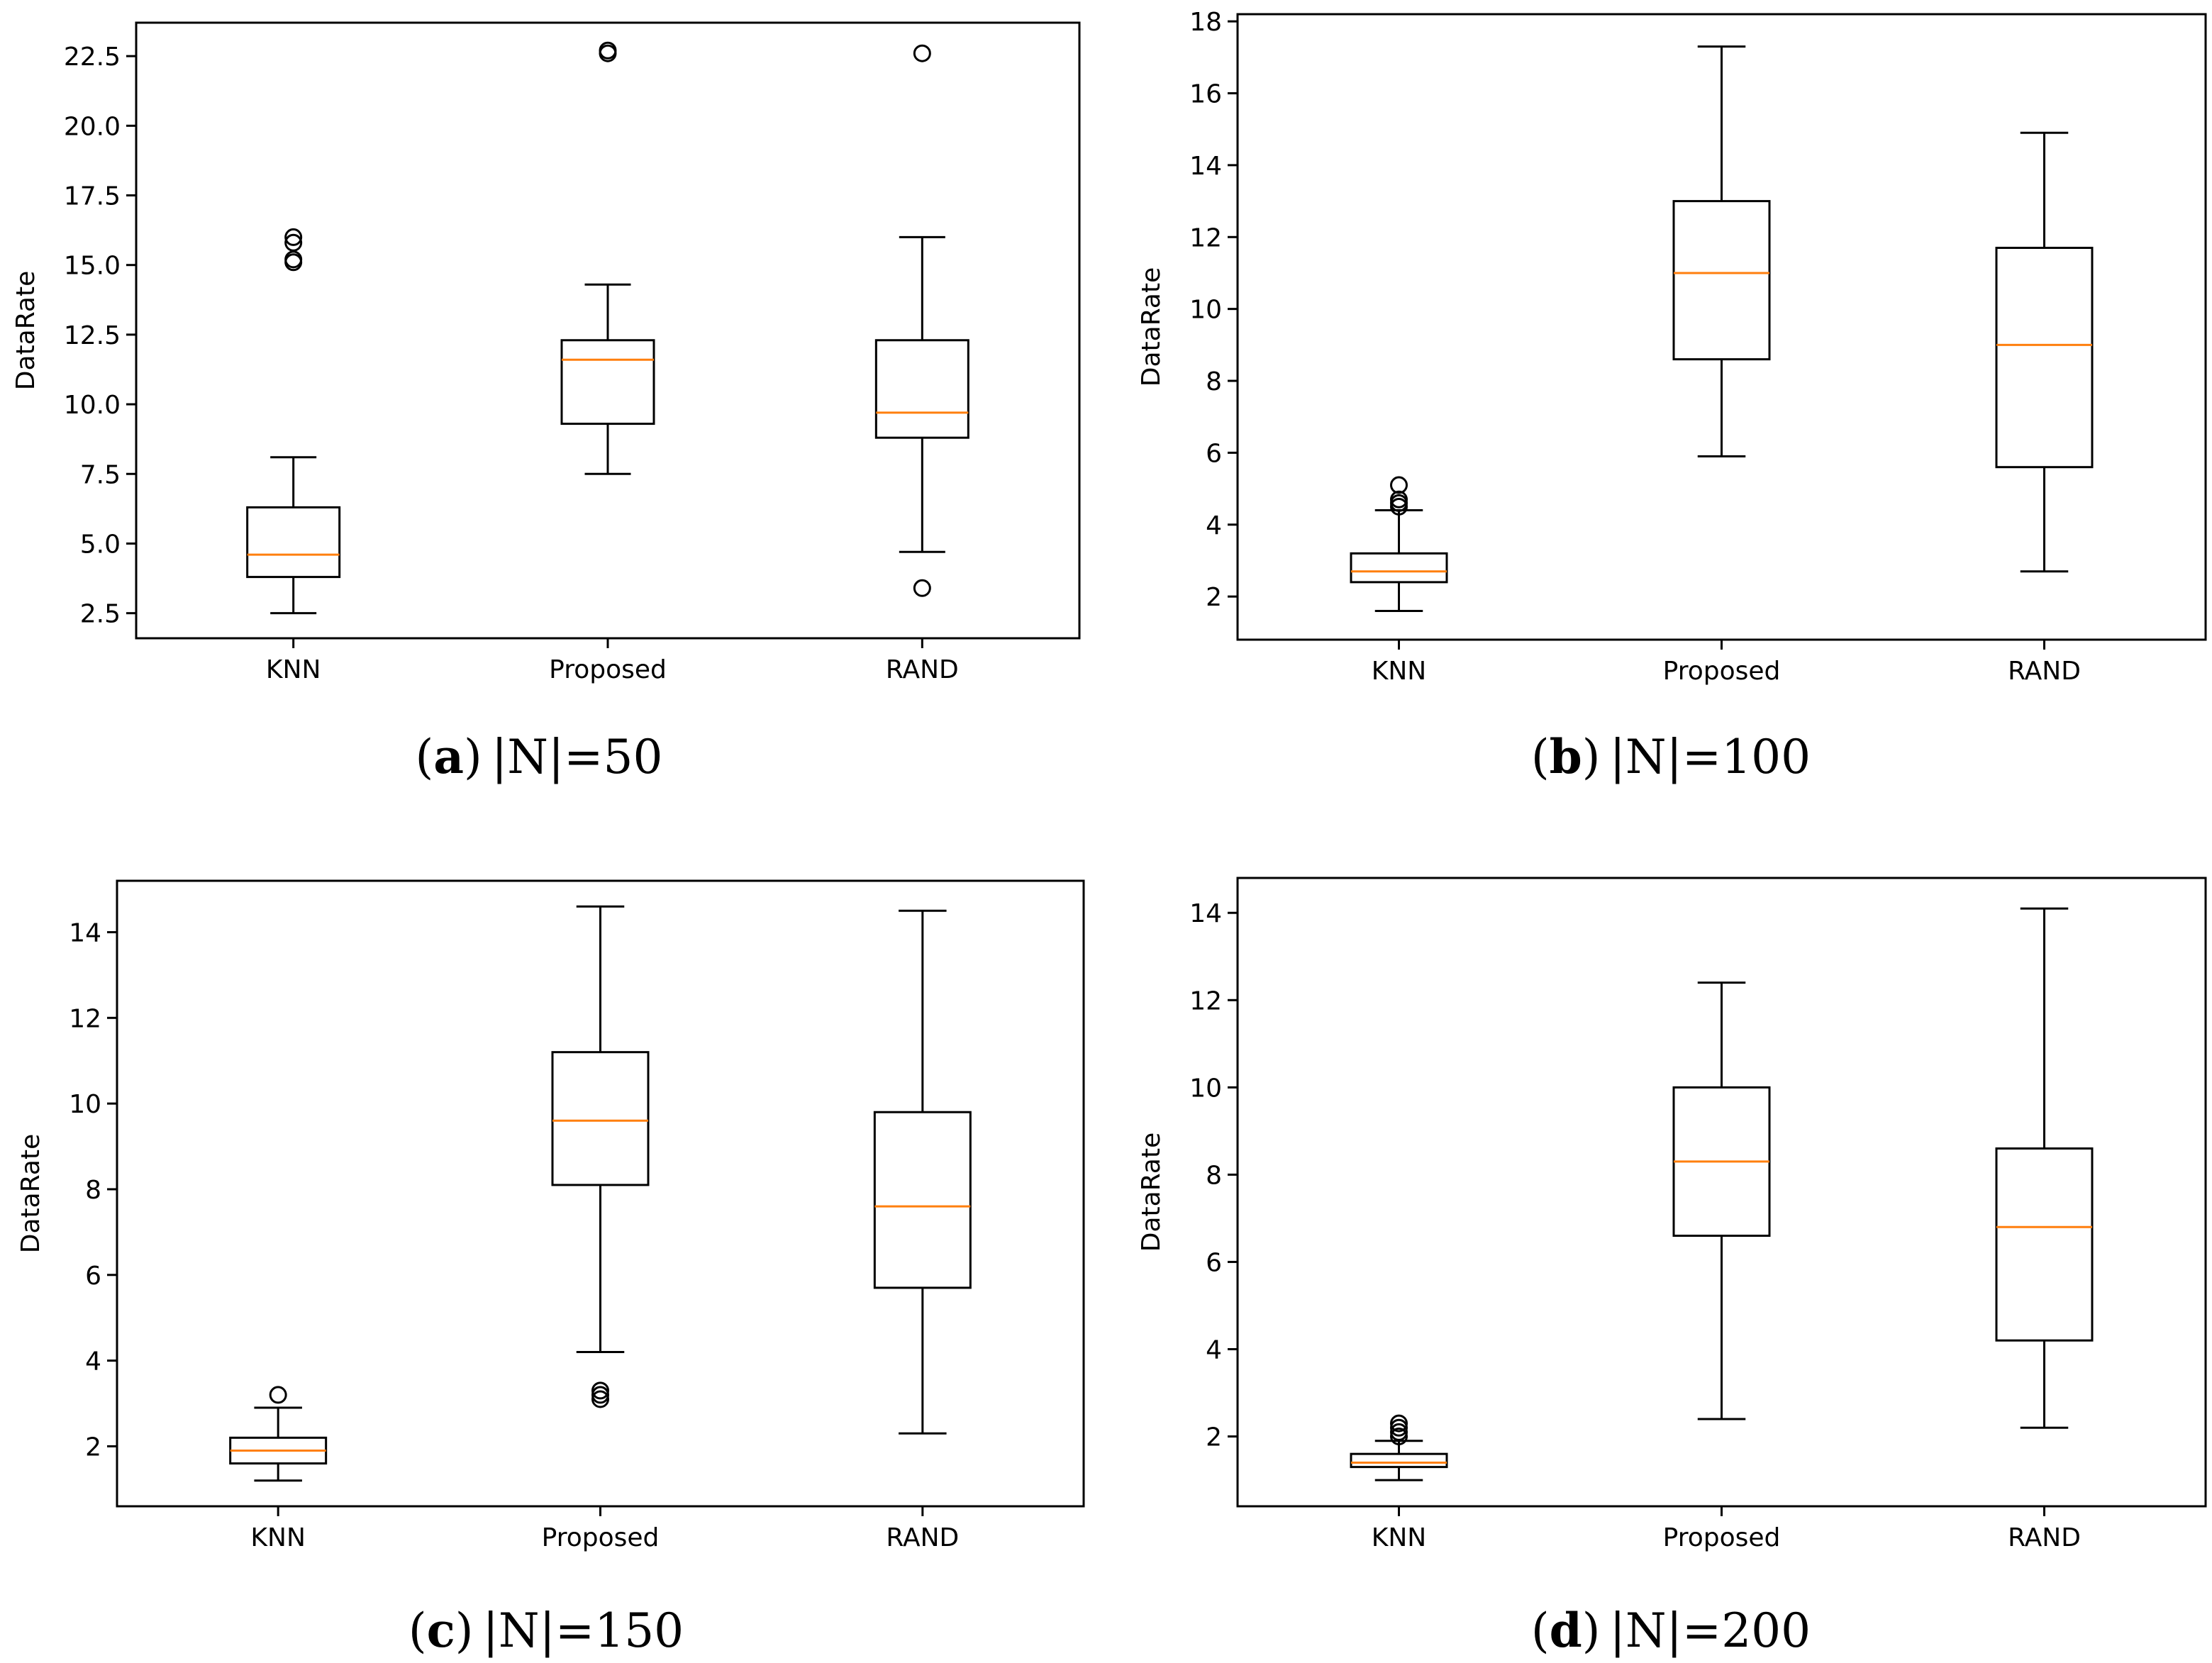  I want to click on caption-d-value: |N|=200, so click(1705, 1631).